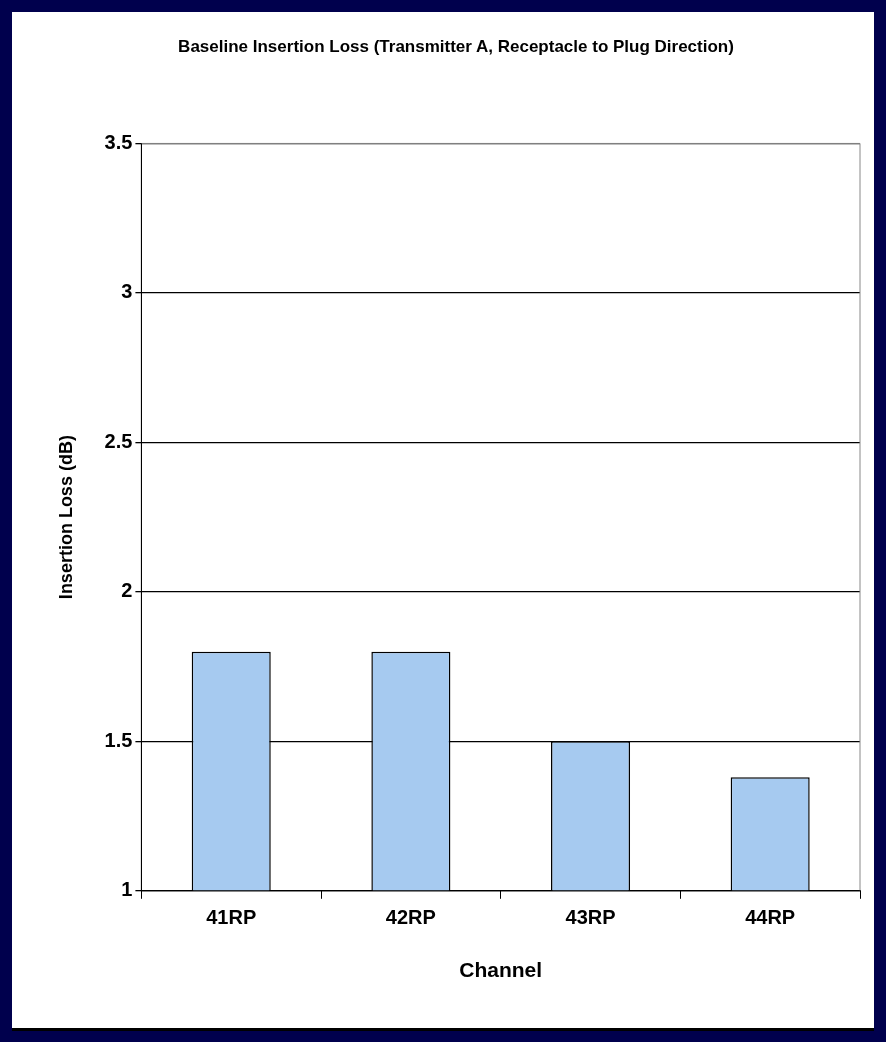 The width and height of the screenshot is (886, 1042). Describe the element at coordinates (456, 47) in the screenshot. I see `chart-title: Baseline Insertion Loss (Transmitter A, Receptacle to Plug Direction)` at that location.